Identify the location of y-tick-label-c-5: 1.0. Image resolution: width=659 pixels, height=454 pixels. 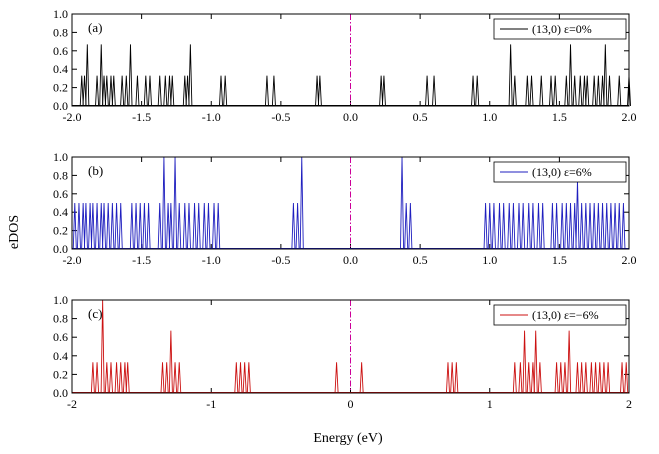
(60, 300).